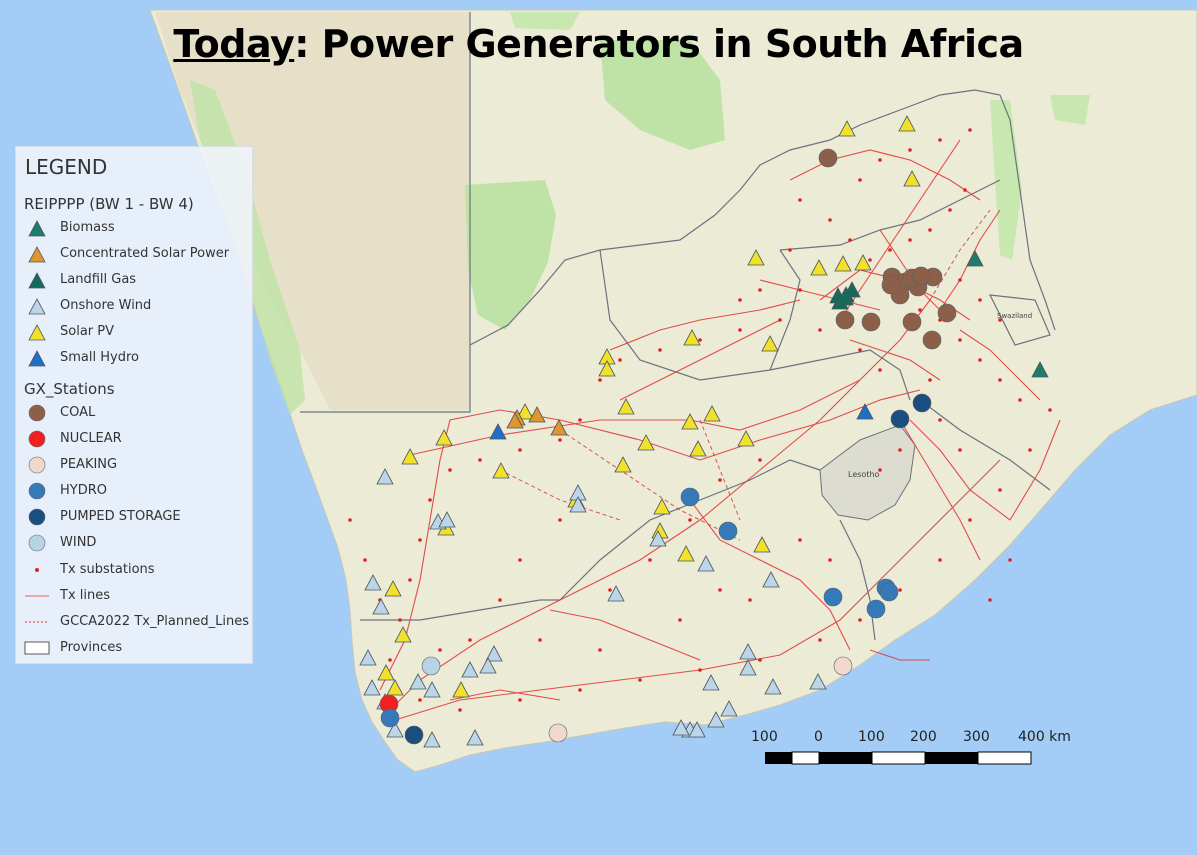  I want to click on small-hydro-symbol-icon, so click(37, 358).